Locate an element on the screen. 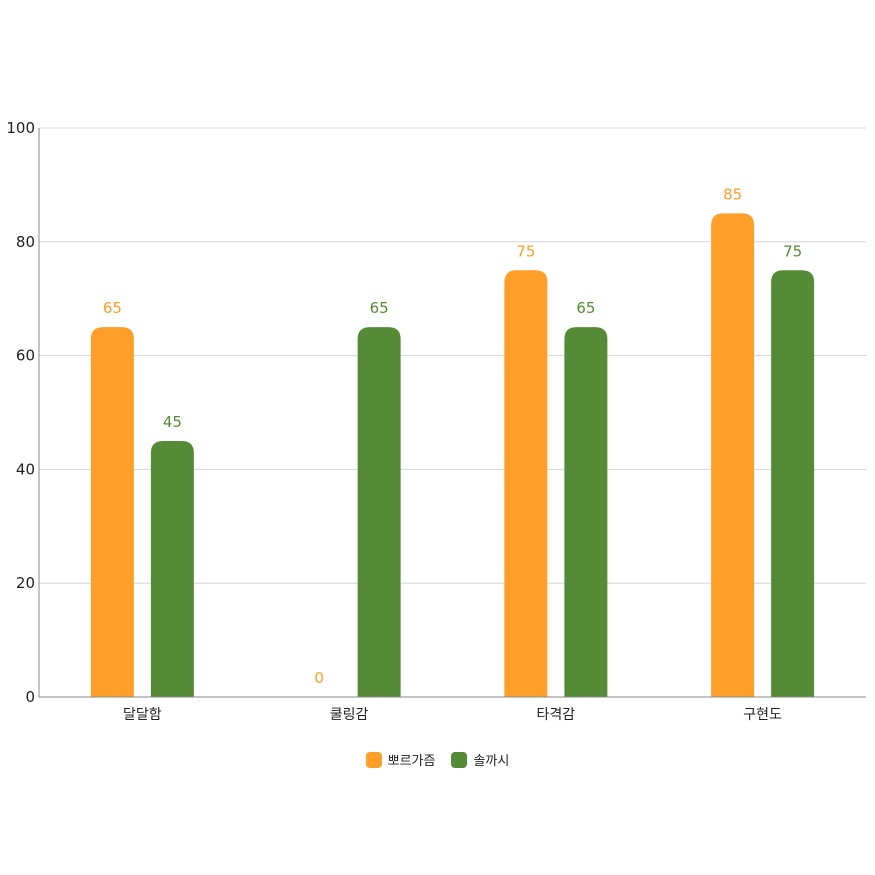 This screenshot has height=875, width=875. y-tick-label: 80 is located at coordinates (25, 242).